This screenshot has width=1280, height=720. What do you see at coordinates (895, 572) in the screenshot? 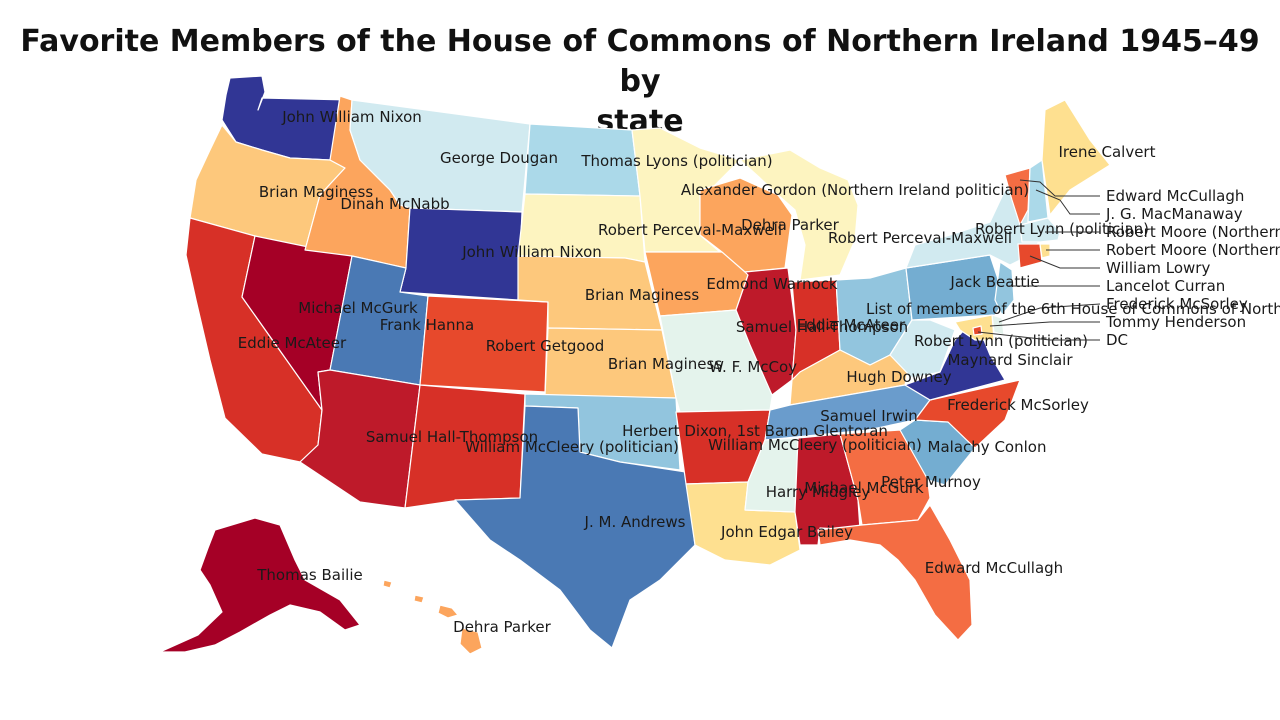
I see `state-florida` at bounding box center [895, 572].